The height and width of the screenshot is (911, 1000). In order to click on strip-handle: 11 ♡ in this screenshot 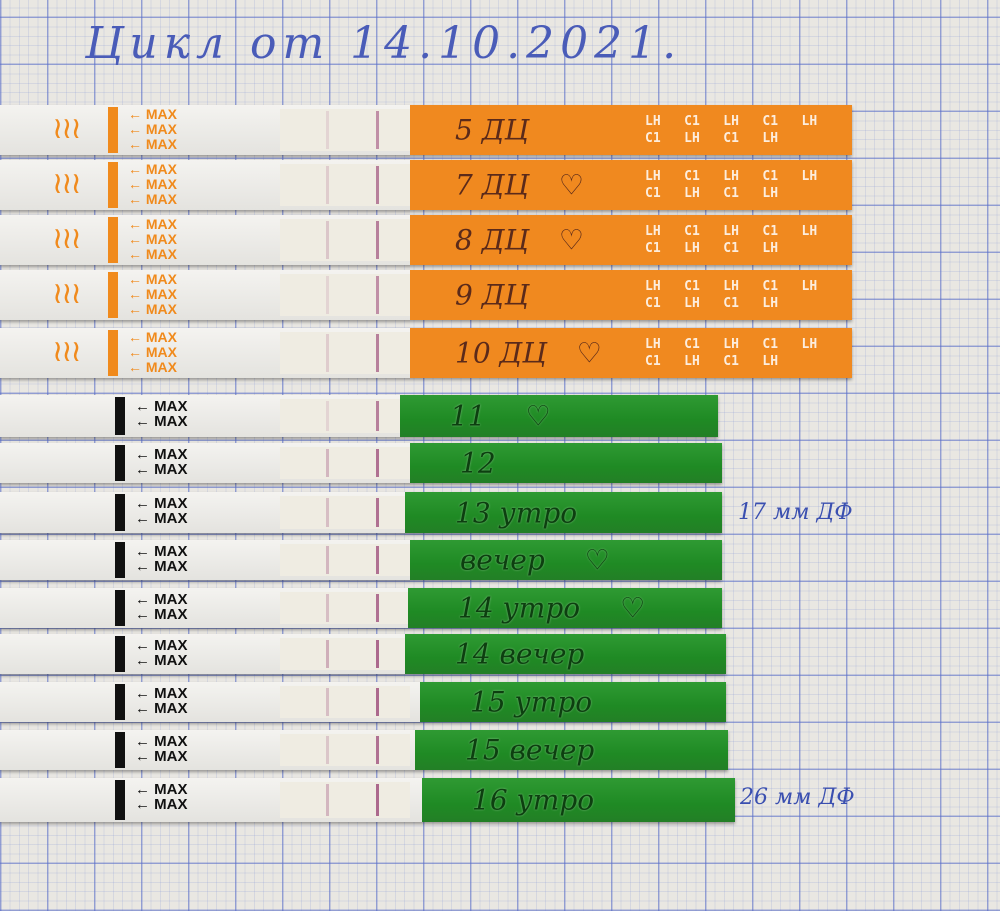, I will do `click(559, 416)`.